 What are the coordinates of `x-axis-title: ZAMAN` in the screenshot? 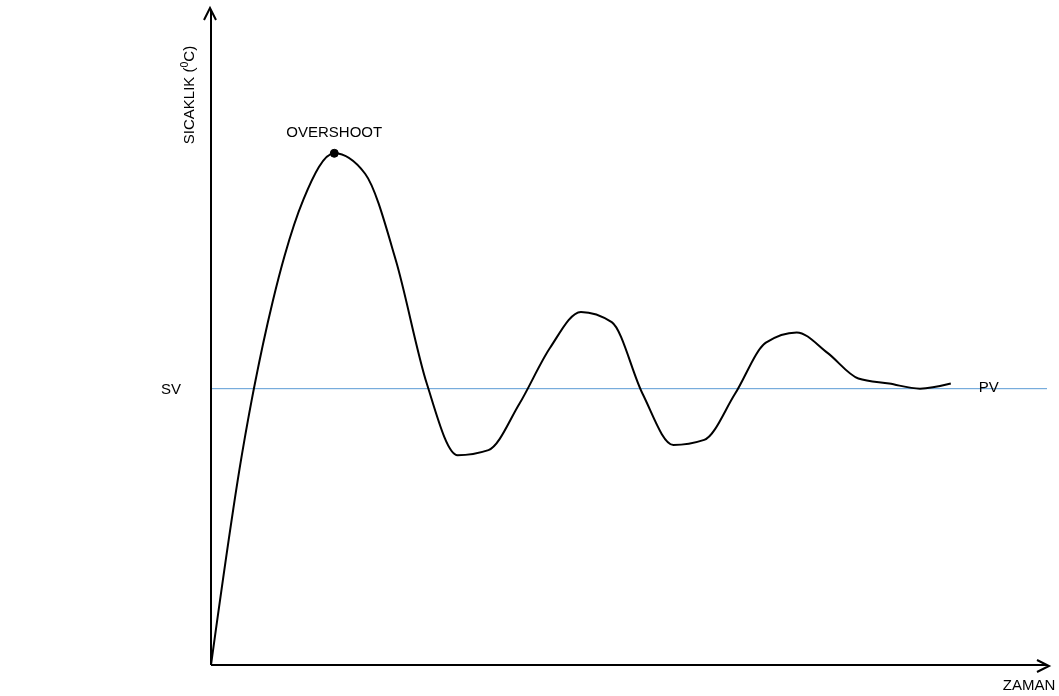 It's located at (1029, 684).